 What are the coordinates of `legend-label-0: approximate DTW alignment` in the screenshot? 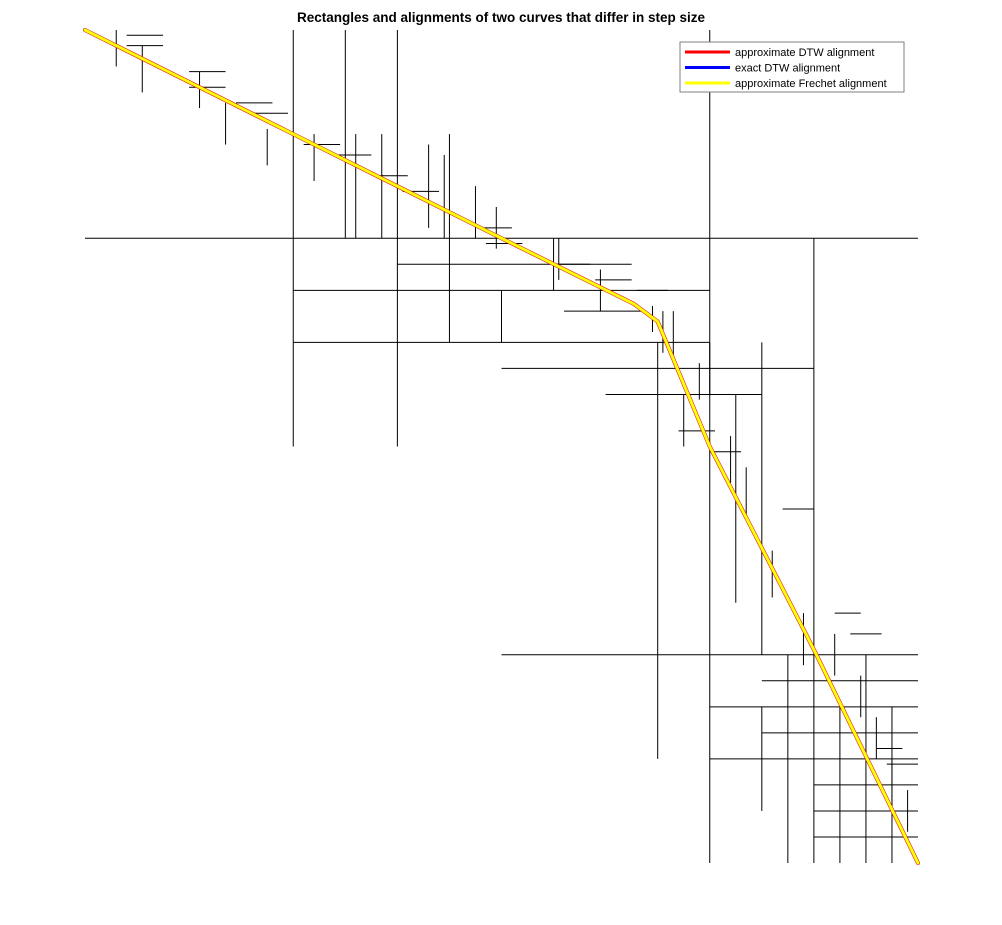 It's located at (804, 53).